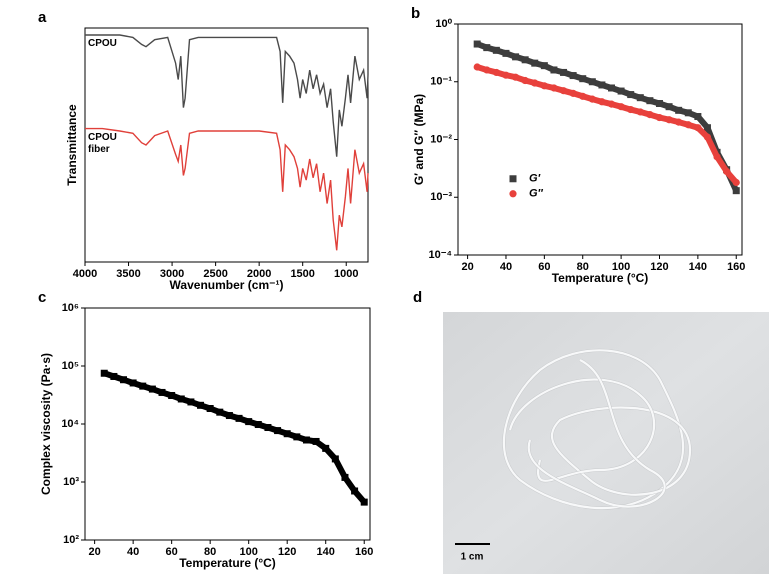  Describe the element at coordinates (441, 197) in the screenshot. I see `y-tick-label: 10⁻³` at that location.